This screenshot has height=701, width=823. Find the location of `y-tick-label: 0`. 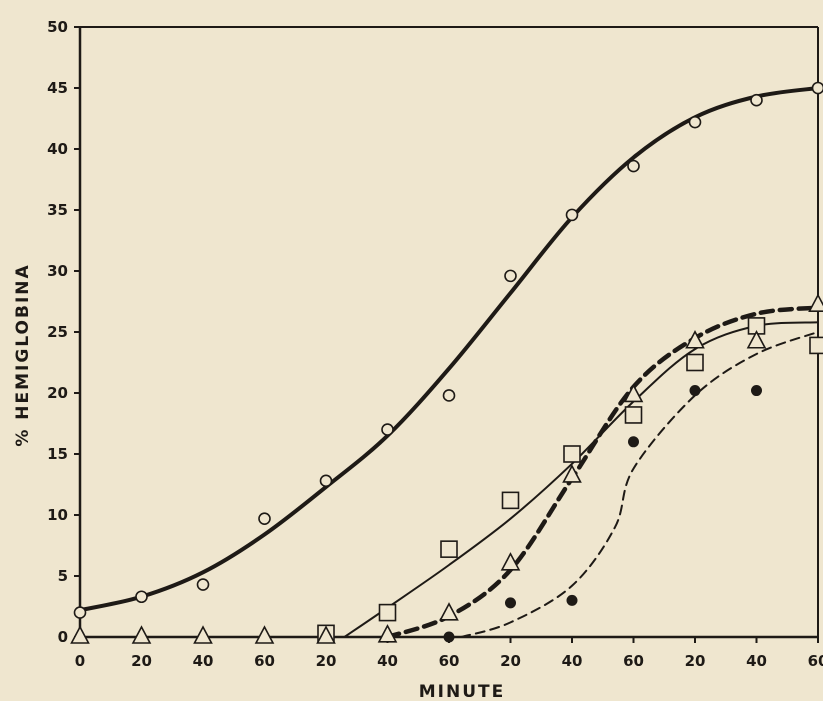

y-tick-label: 0 is located at coordinates (63, 637).